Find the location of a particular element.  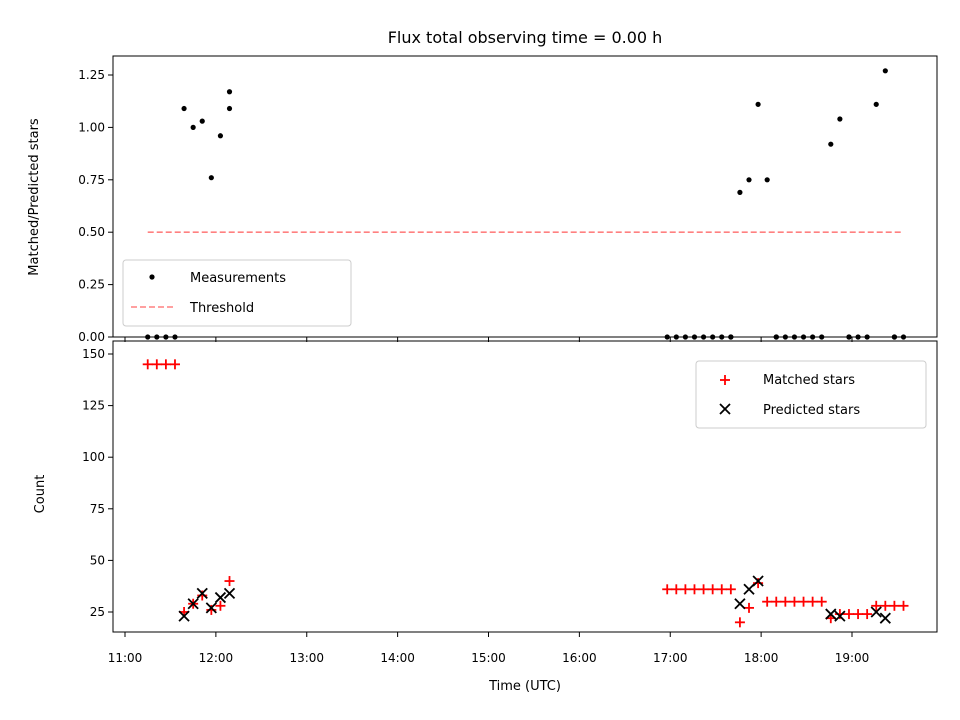

top-title: Flux total observing time = 0.00 h is located at coordinates (525, 37).